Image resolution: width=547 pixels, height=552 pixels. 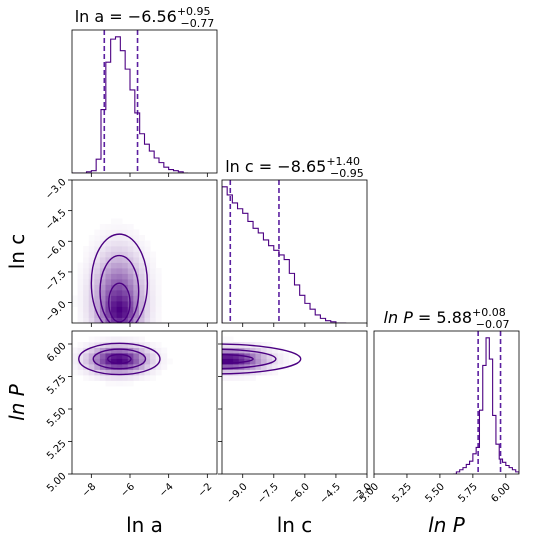 I want to click on density-group-lnc-lnP, so click(x=262, y=358).